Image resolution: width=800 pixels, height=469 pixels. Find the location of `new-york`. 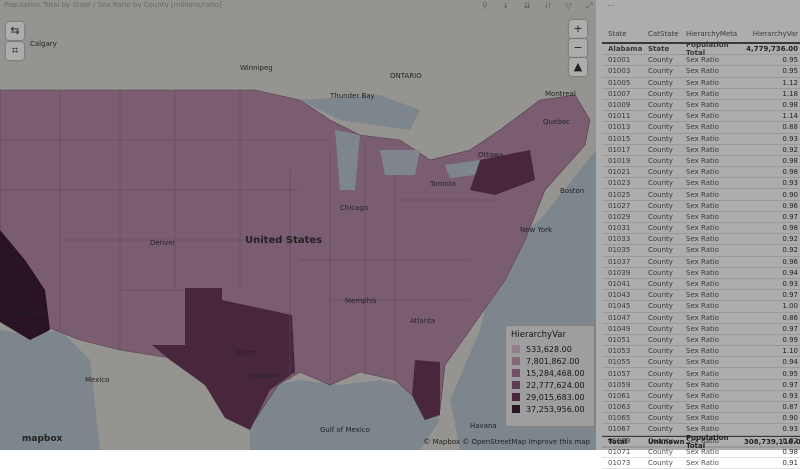

new-york is located at coordinates (502, 172).